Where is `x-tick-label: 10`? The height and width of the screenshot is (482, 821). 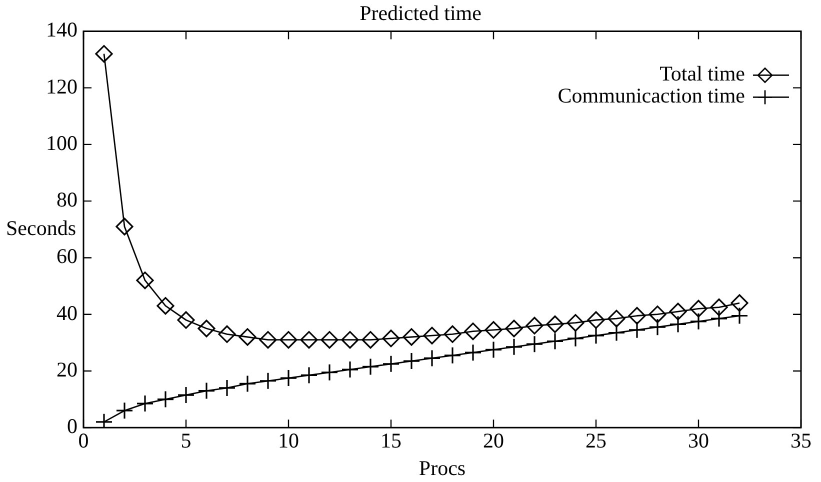
x-tick-label: 10 is located at coordinates (288, 440).